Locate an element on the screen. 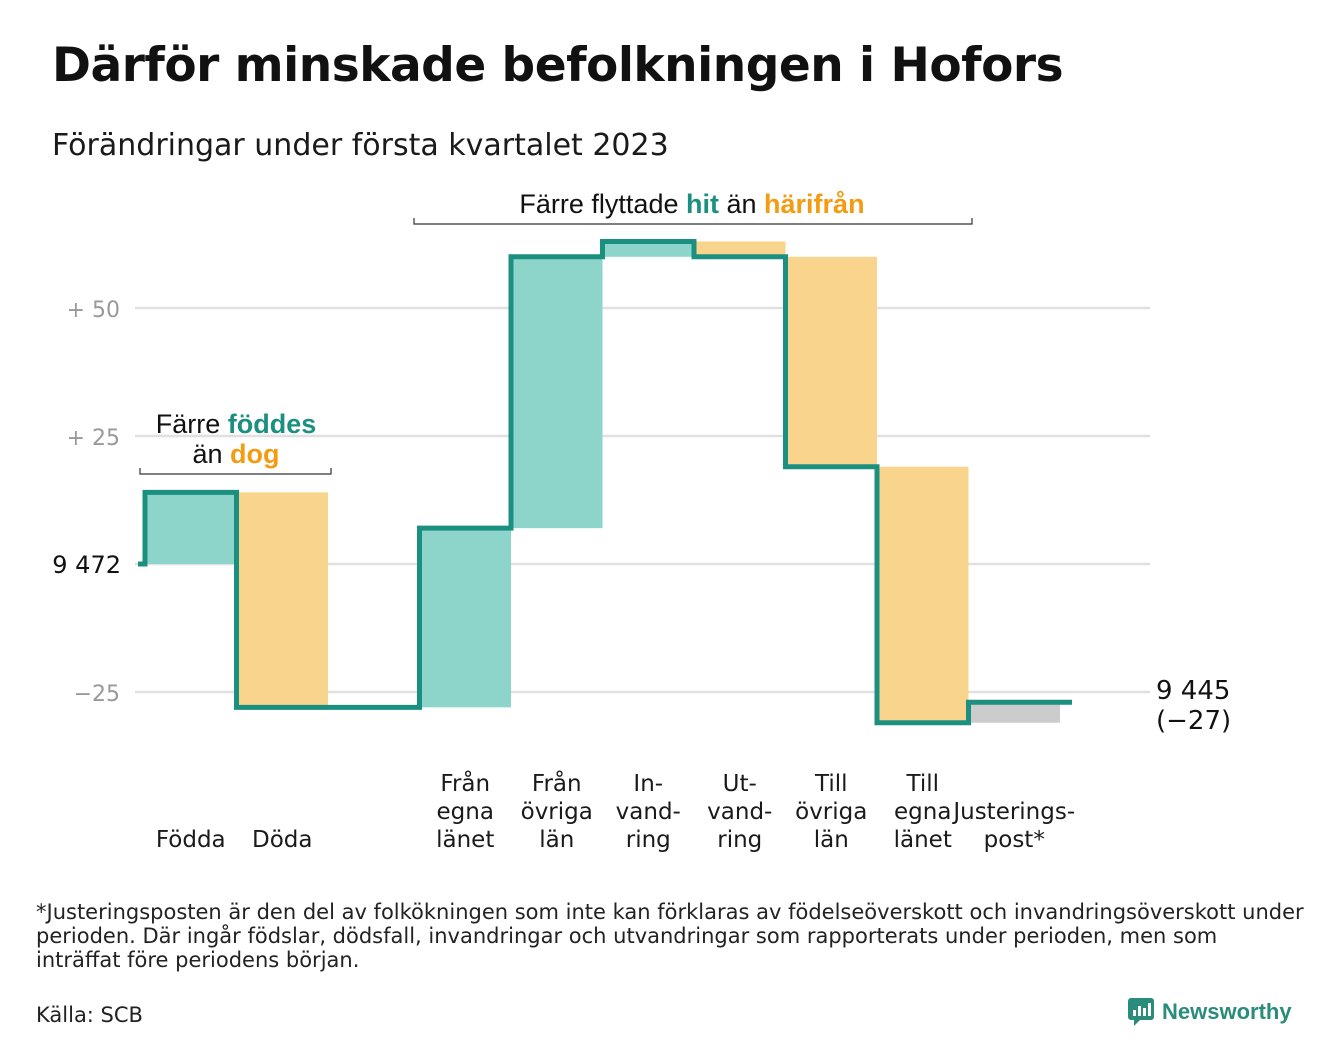  category-label-fran_ovriga: övriga is located at coordinates (557, 812).